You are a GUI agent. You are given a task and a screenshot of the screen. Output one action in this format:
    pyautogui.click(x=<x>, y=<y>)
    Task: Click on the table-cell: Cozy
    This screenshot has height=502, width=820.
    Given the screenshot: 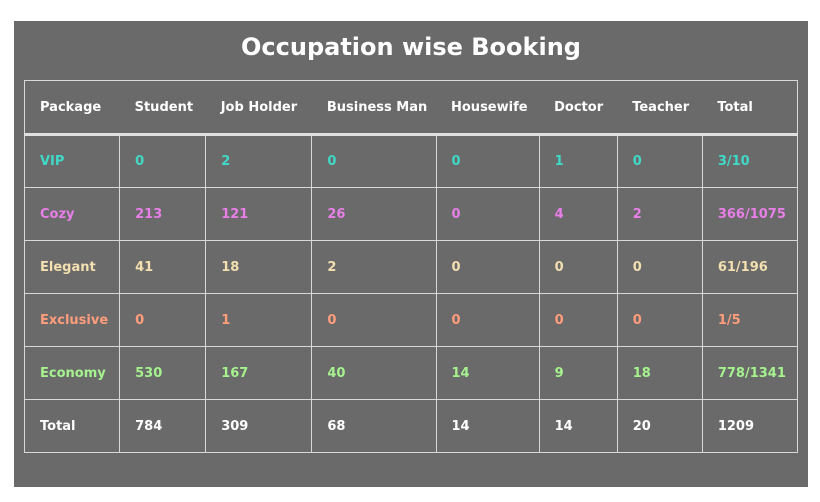 What is the action you would take?
    pyautogui.click(x=72, y=214)
    